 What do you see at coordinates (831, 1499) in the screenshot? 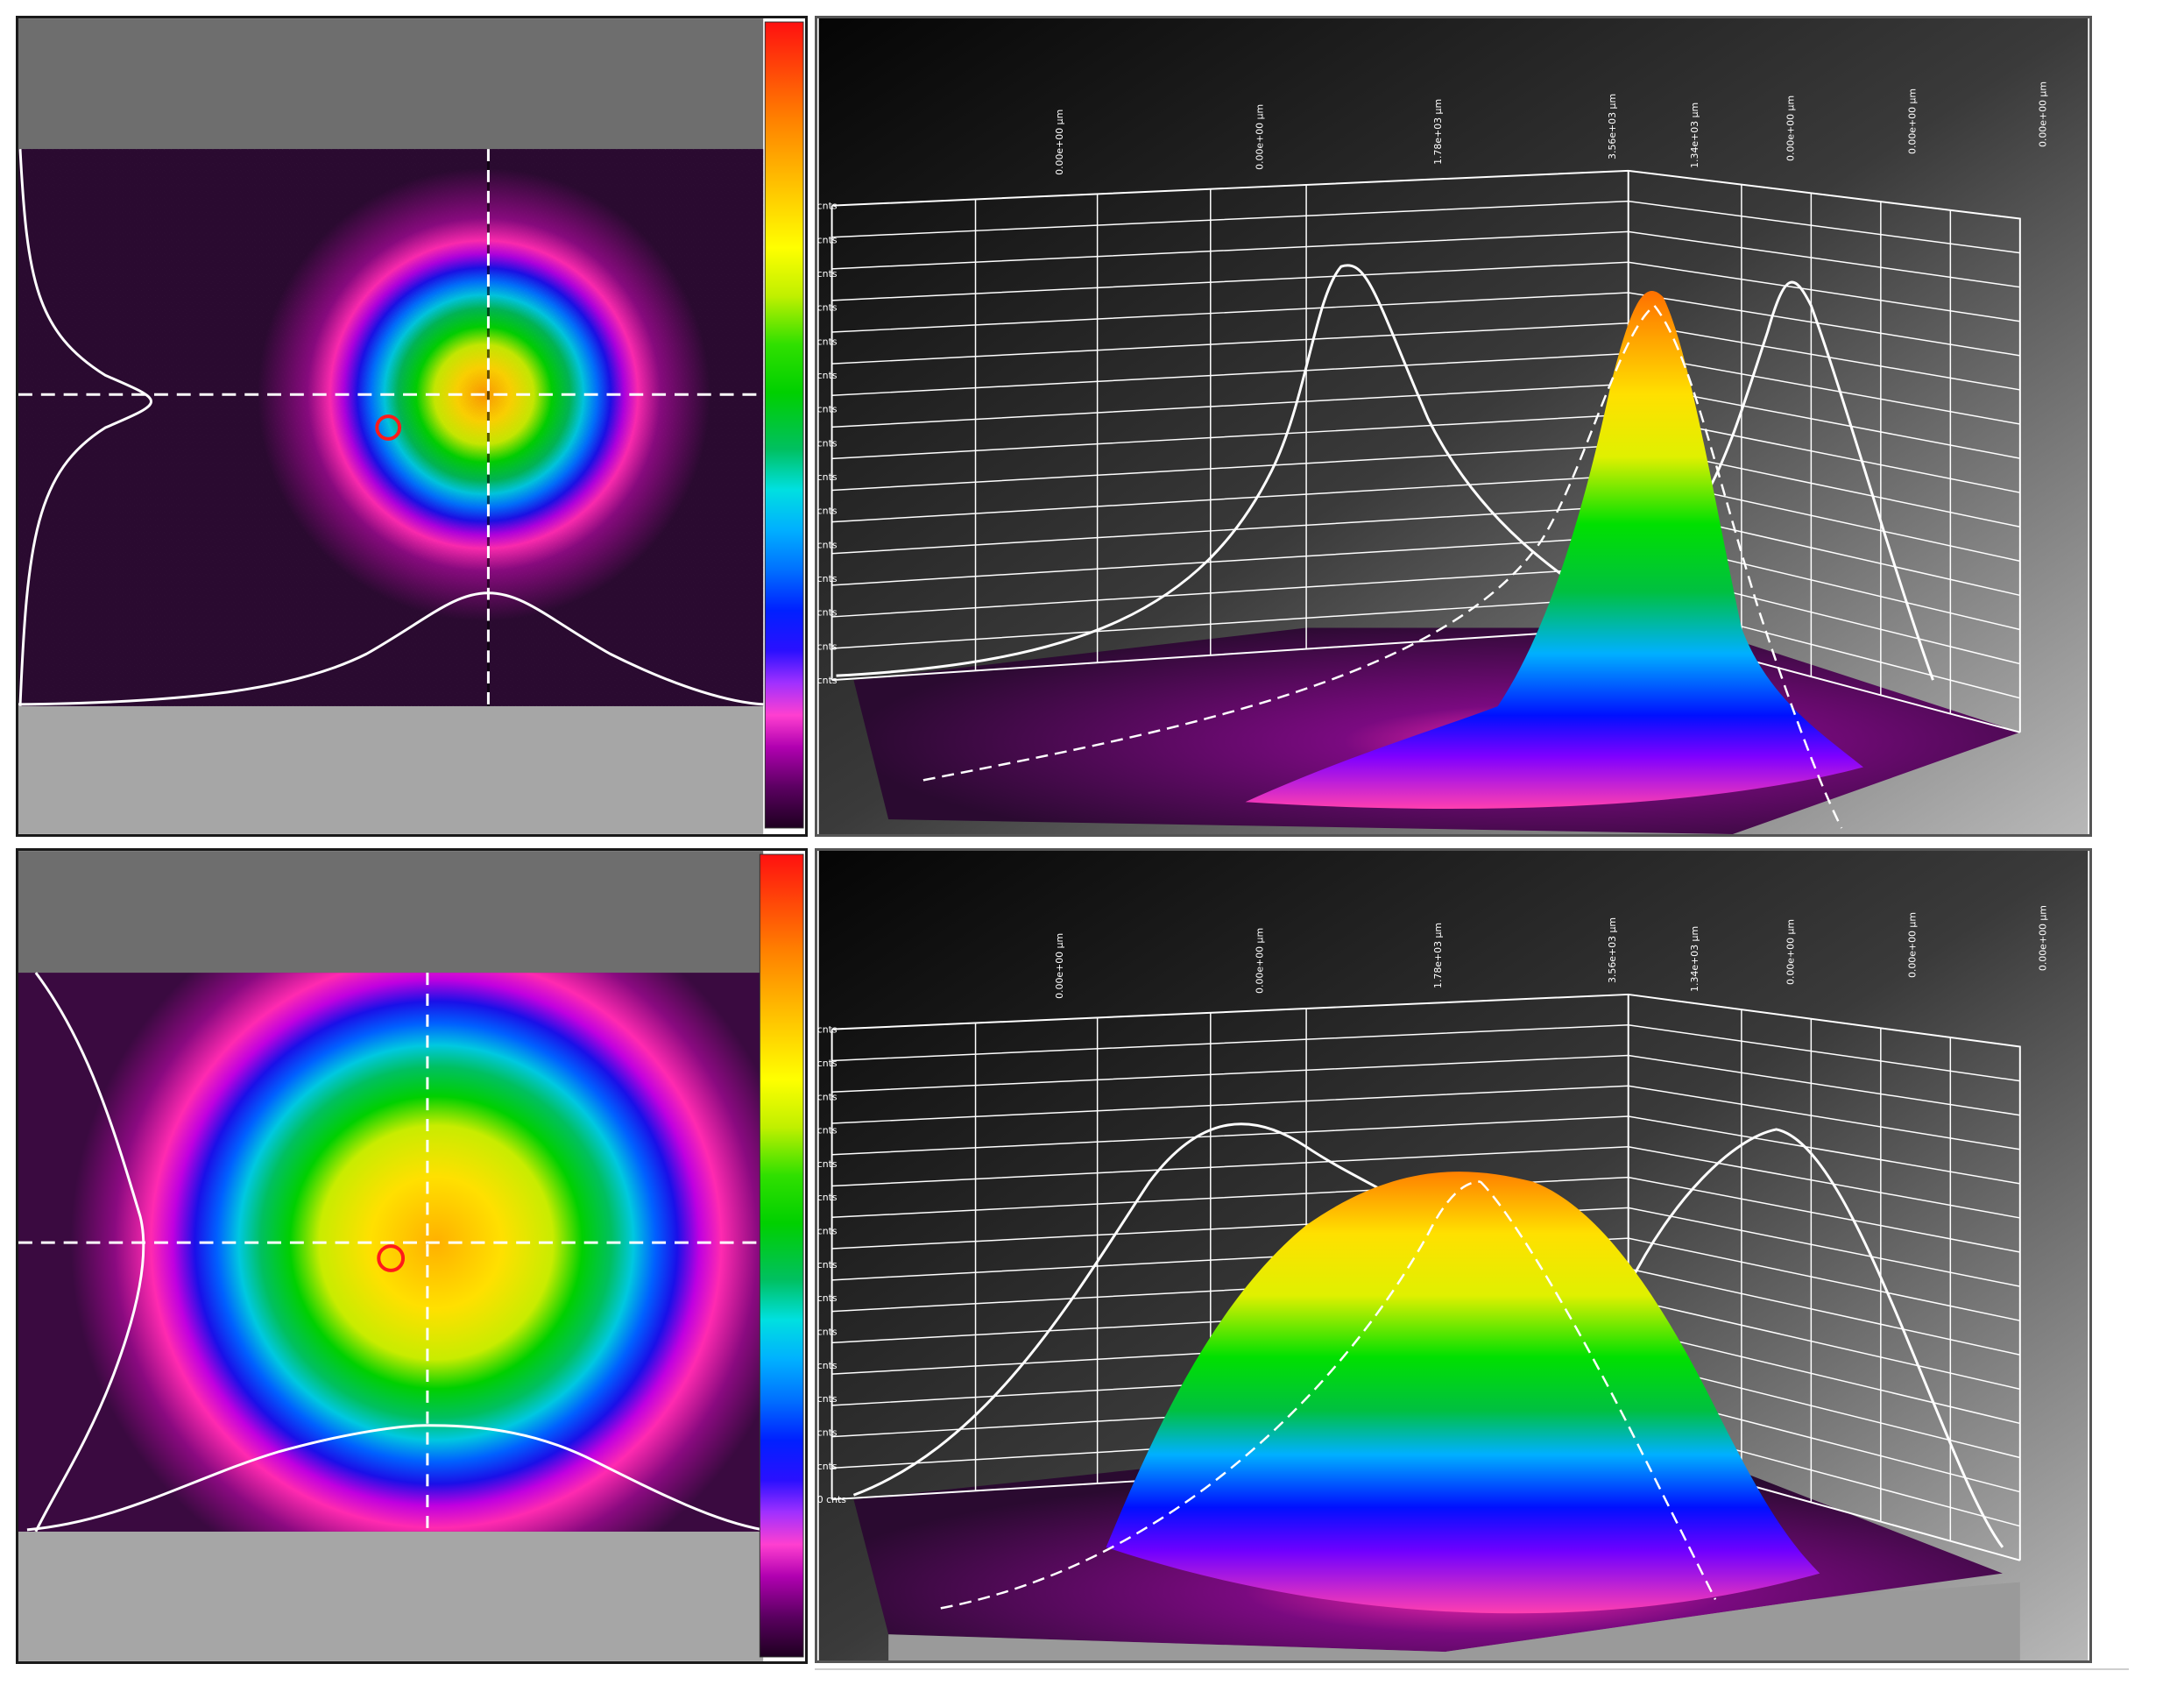
I see `z-axis-tick-label: 0 cnts` at bounding box center [831, 1499].